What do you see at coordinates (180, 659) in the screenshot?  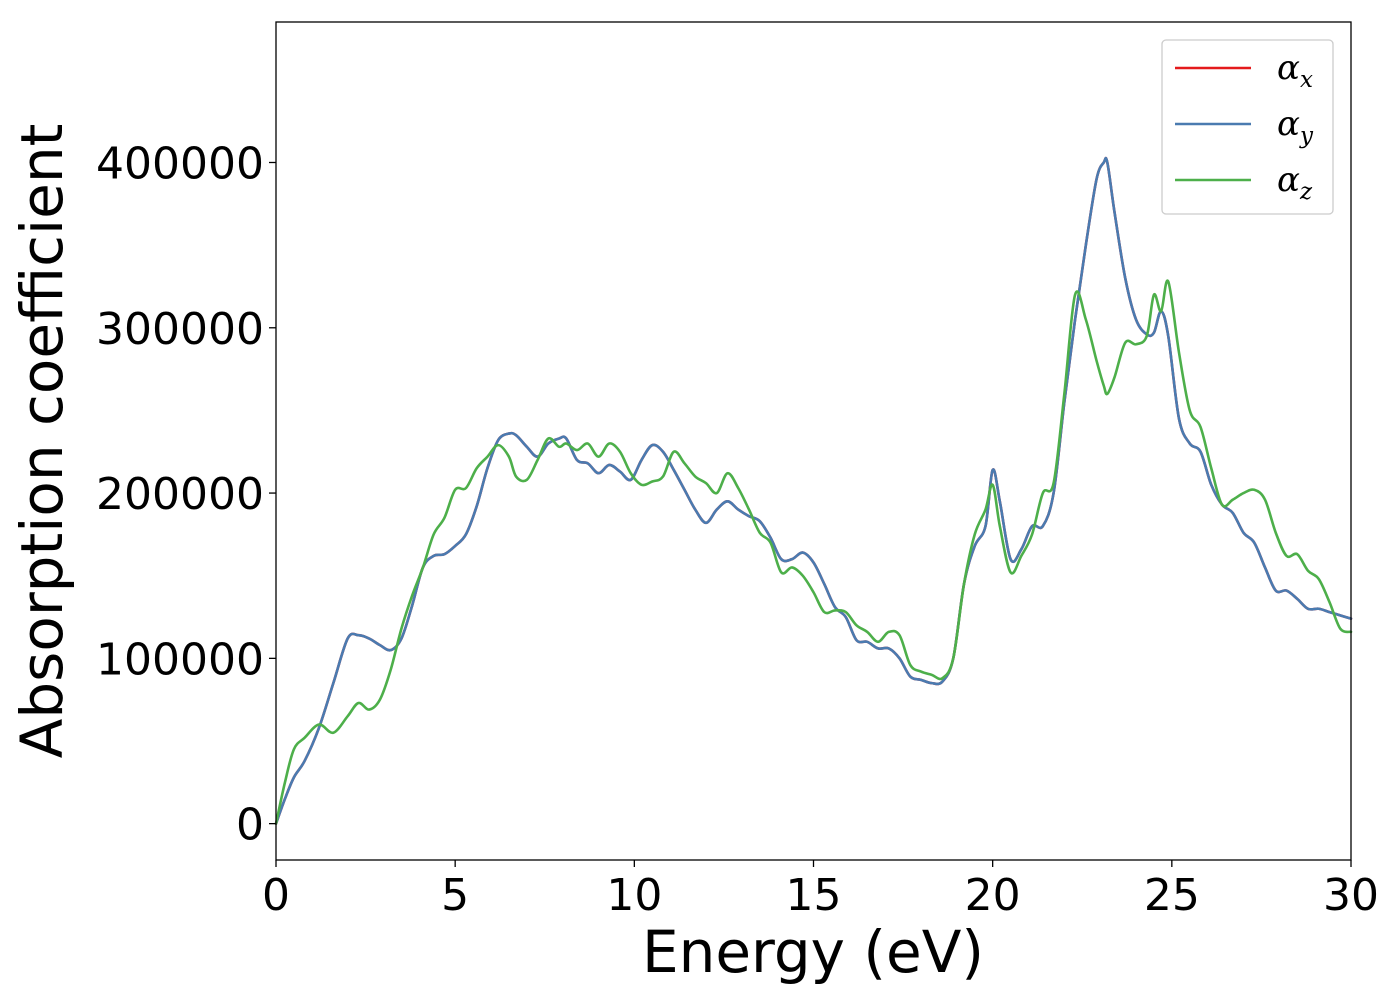 I see `y-tick-label: 100000` at bounding box center [180, 659].